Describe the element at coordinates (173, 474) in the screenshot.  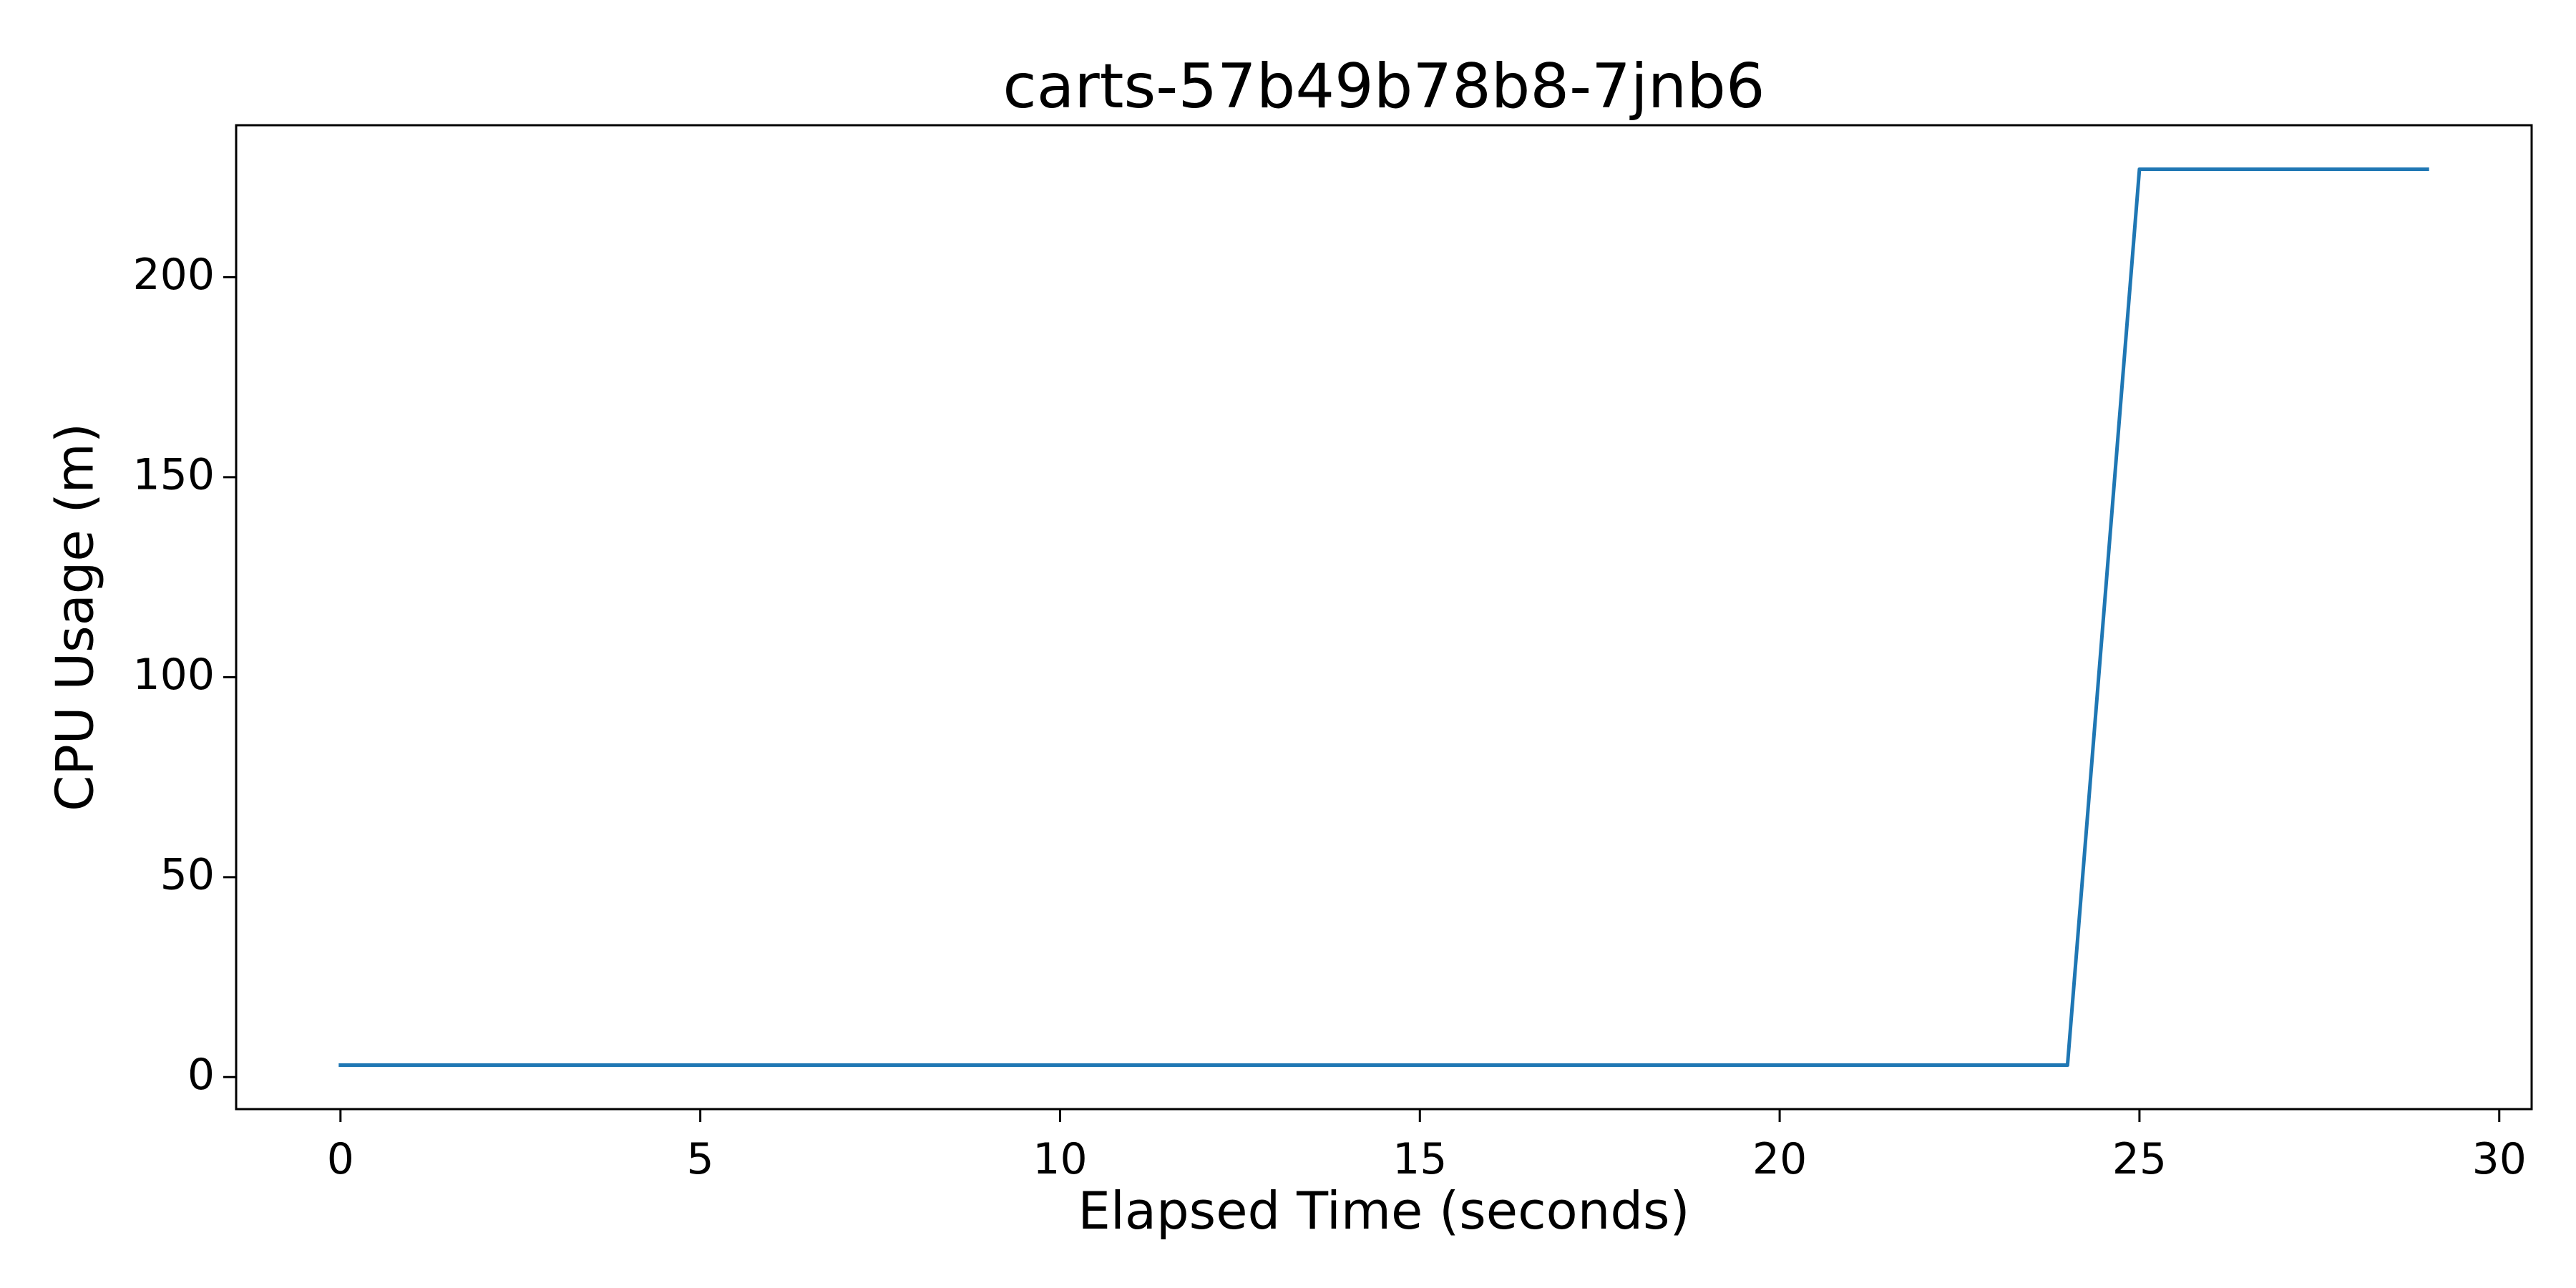
I see `y-tick-label: 150` at that location.